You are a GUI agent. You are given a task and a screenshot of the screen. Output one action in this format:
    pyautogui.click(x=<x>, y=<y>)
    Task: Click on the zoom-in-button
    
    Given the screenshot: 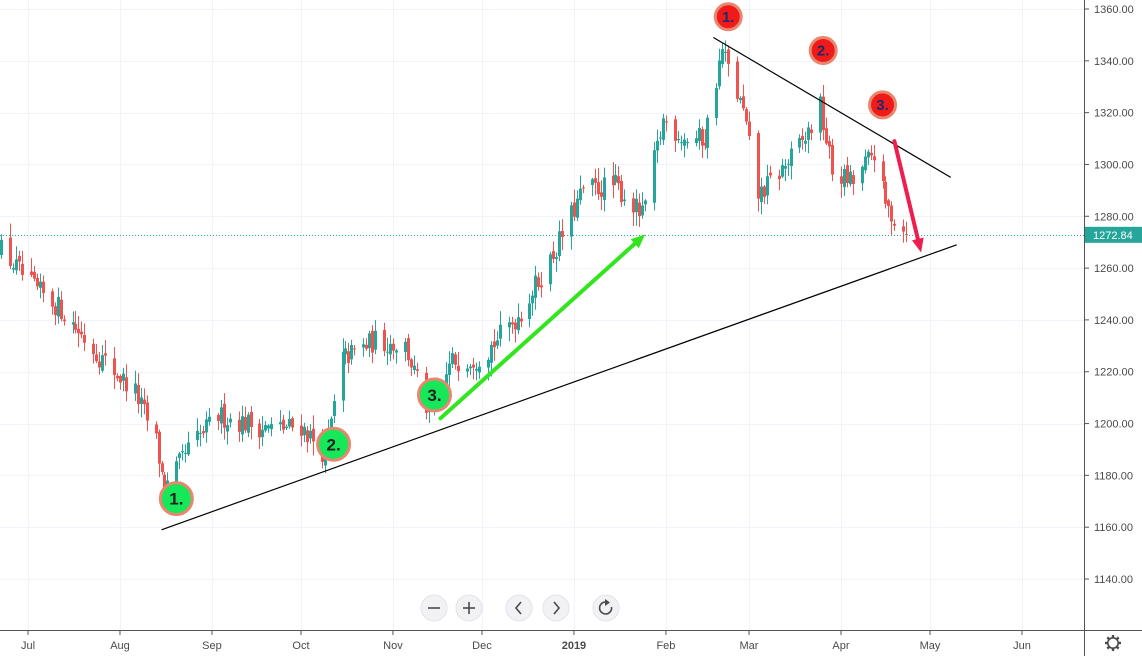 What is the action you would take?
    pyautogui.click(x=469, y=608)
    